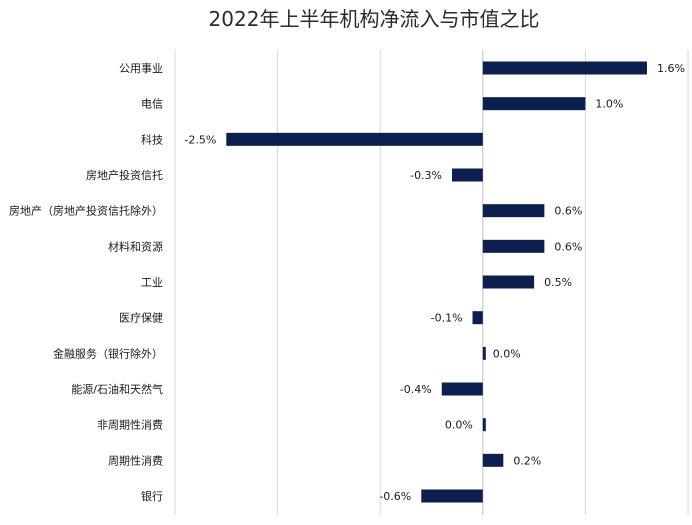  I want to click on category-label: 材料和资源, so click(135, 246).